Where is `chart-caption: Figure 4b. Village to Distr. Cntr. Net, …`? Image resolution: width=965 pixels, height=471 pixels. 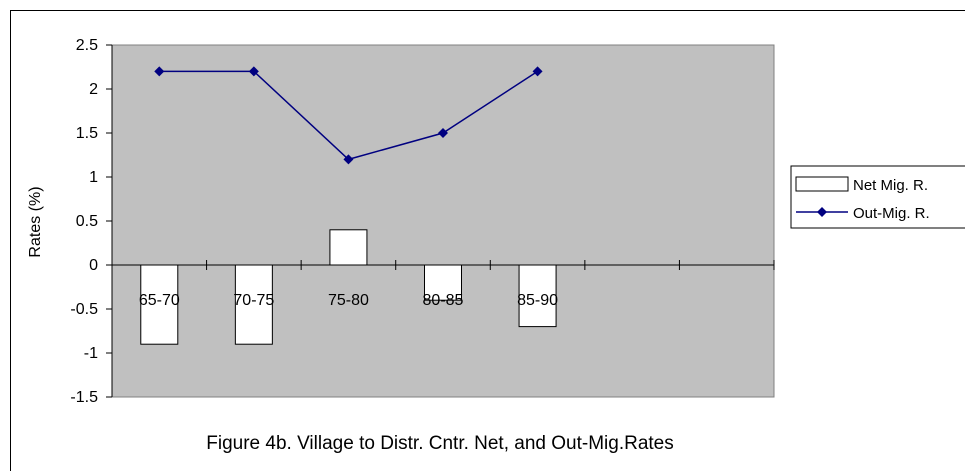
chart-caption: Figure 4b. Village to Distr. Cntr. Net, … is located at coordinates (439, 443).